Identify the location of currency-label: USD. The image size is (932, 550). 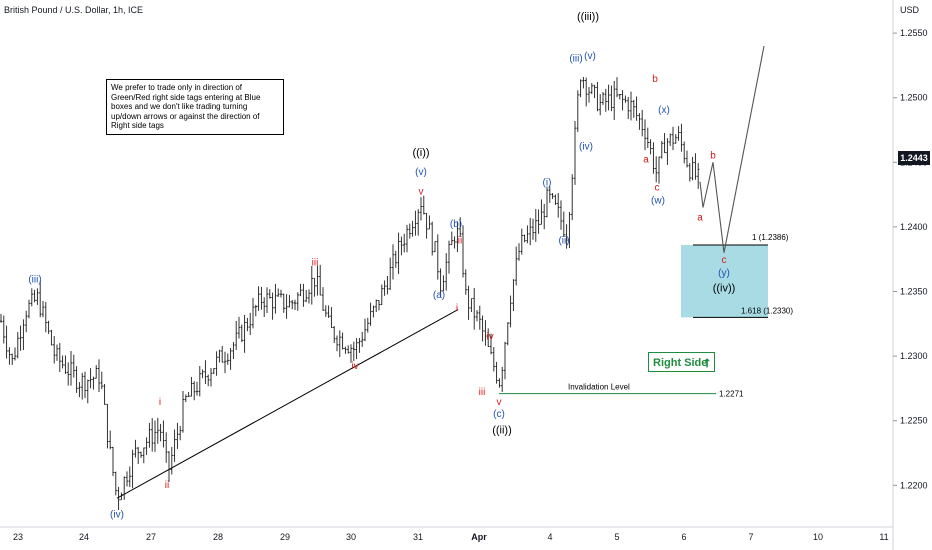
(910, 10).